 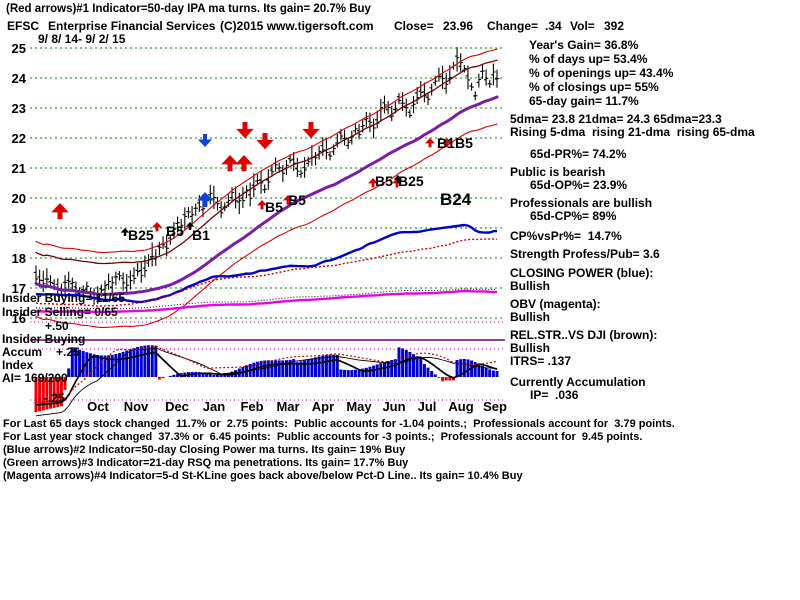 I want to click on label-insider-buying: Insider Buying, so click(x=44, y=339).